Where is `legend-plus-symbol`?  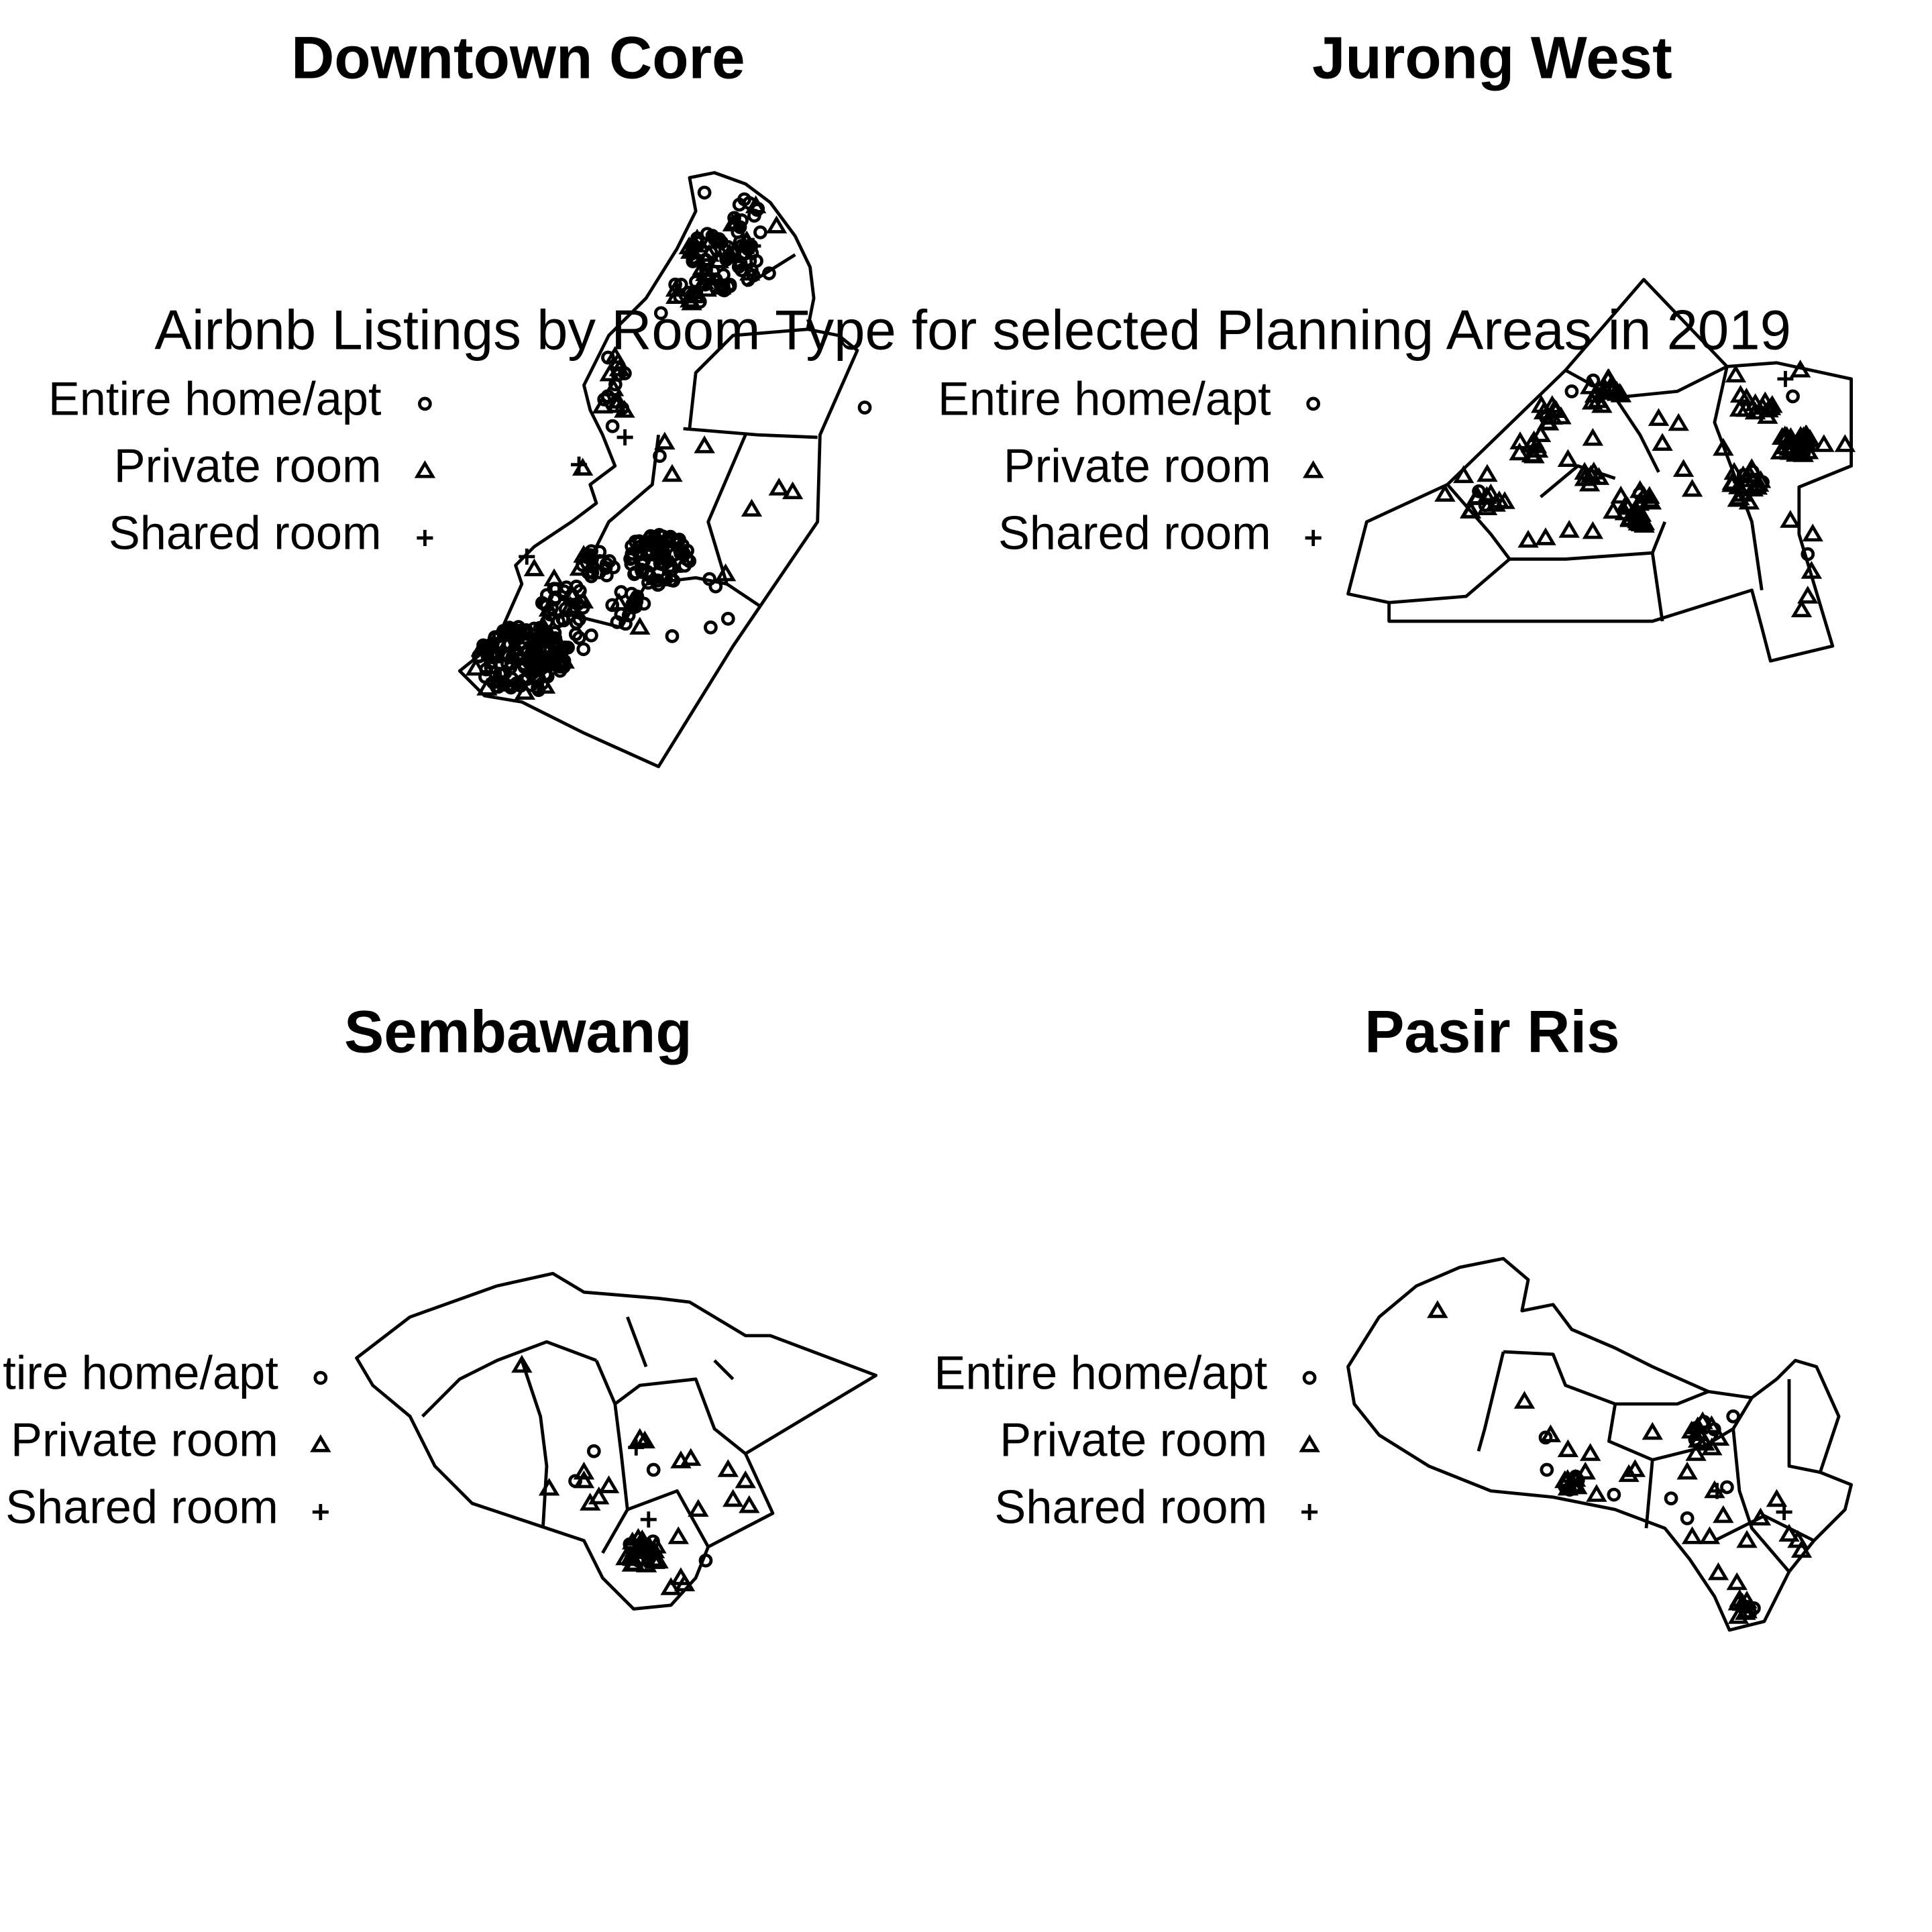 legend-plus-symbol is located at coordinates (1309, 1512).